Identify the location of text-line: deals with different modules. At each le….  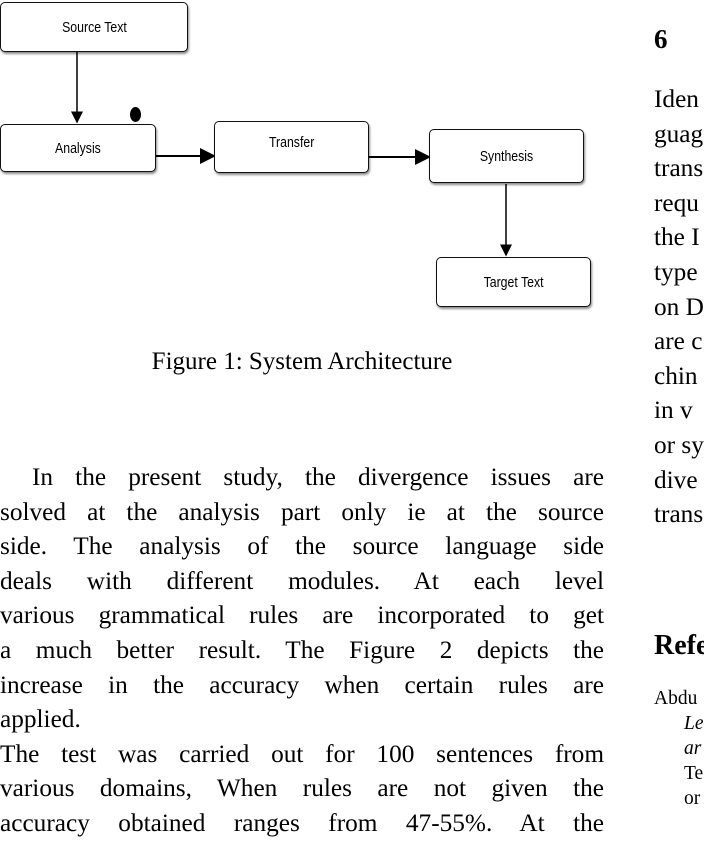
(302, 580).